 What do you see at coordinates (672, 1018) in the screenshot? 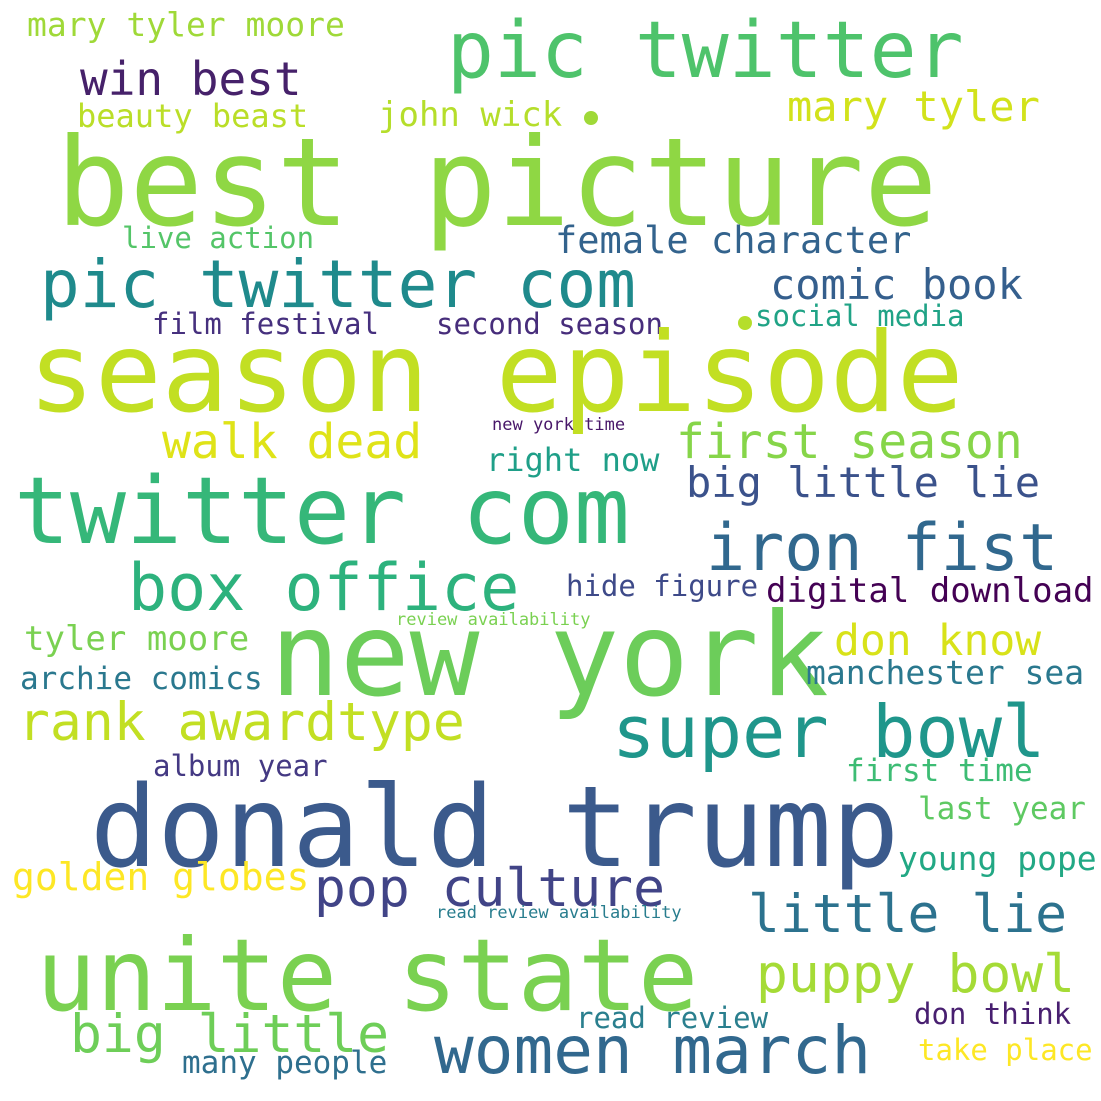
I see `word-read-review: read review` at bounding box center [672, 1018].